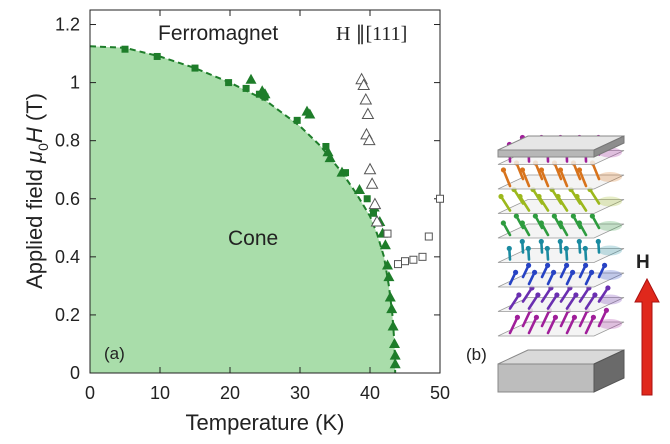  Describe the element at coordinates (265, 422) in the screenshot. I see `x-axis-label: Temperature (K)` at that location.